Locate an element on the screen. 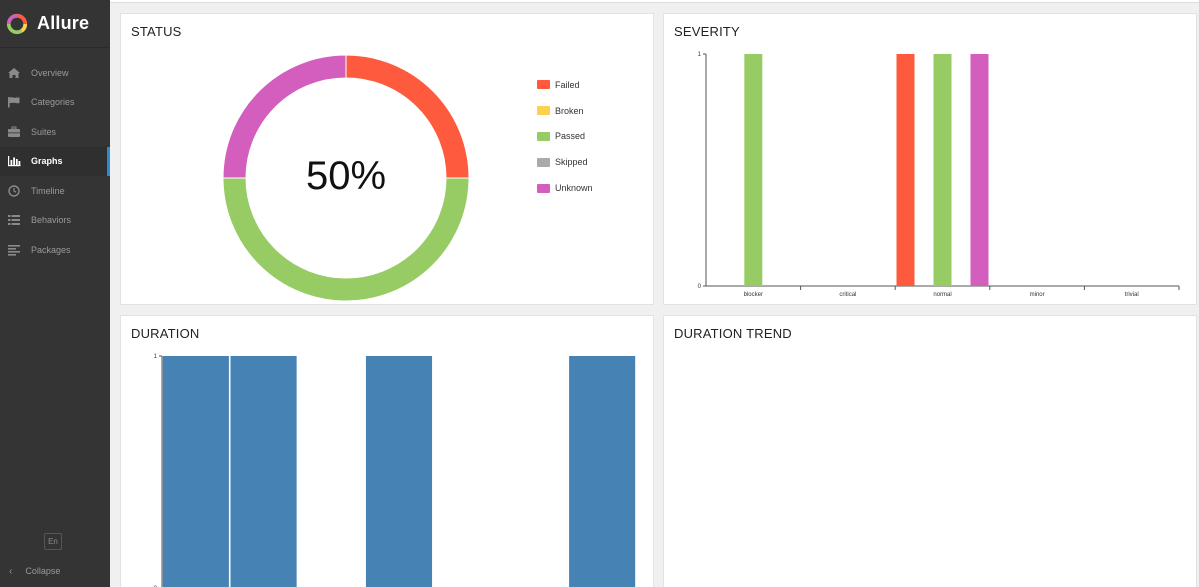  sidebar-item-categories: Categories is located at coordinates (55, 103).